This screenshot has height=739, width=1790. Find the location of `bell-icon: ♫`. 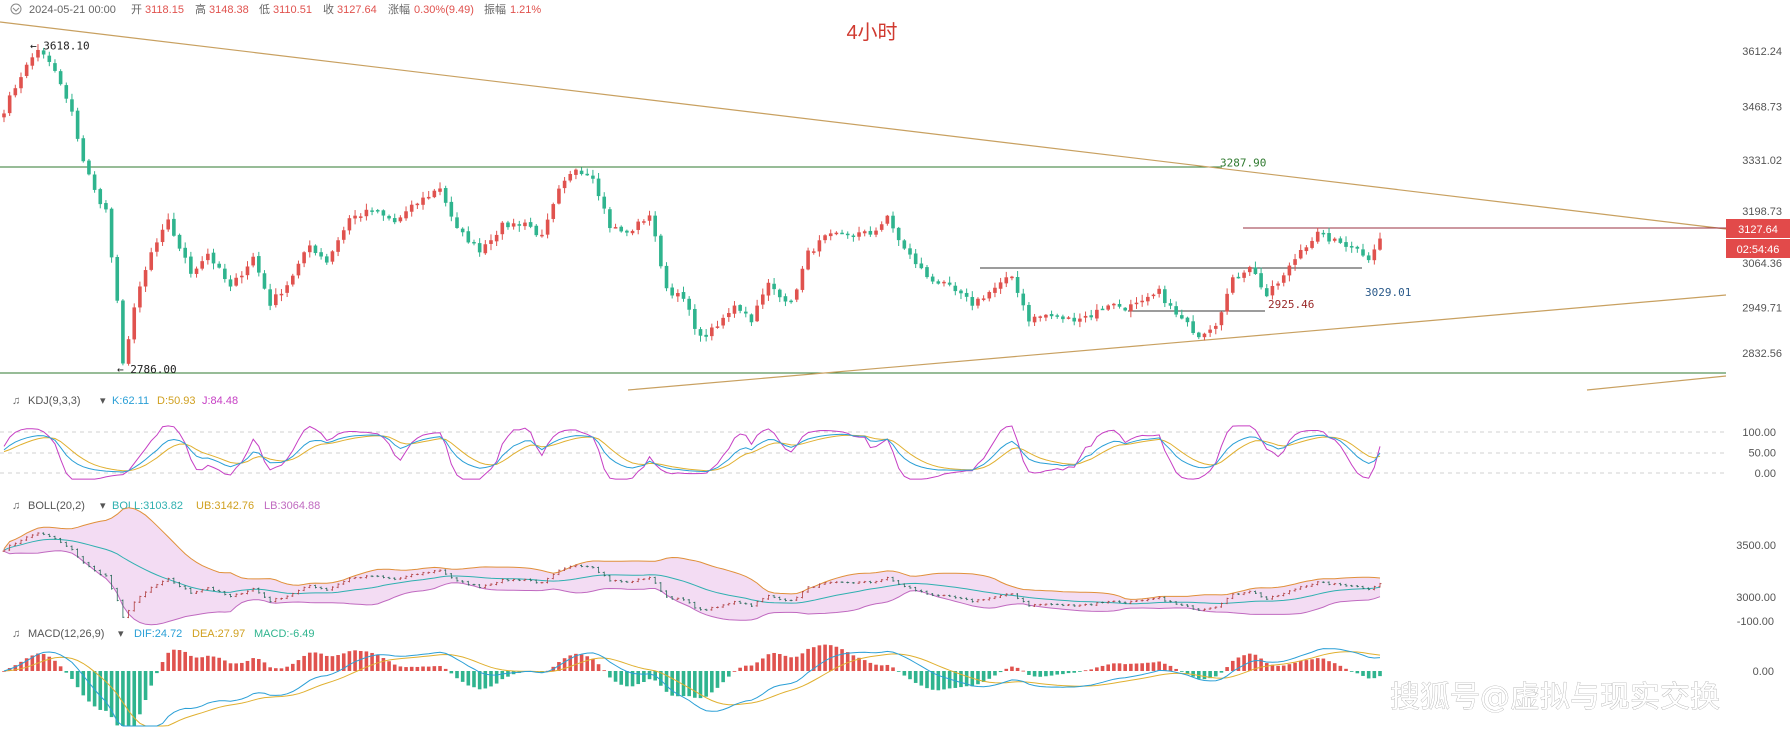

bell-icon: ♫ is located at coordinates (16, 506).